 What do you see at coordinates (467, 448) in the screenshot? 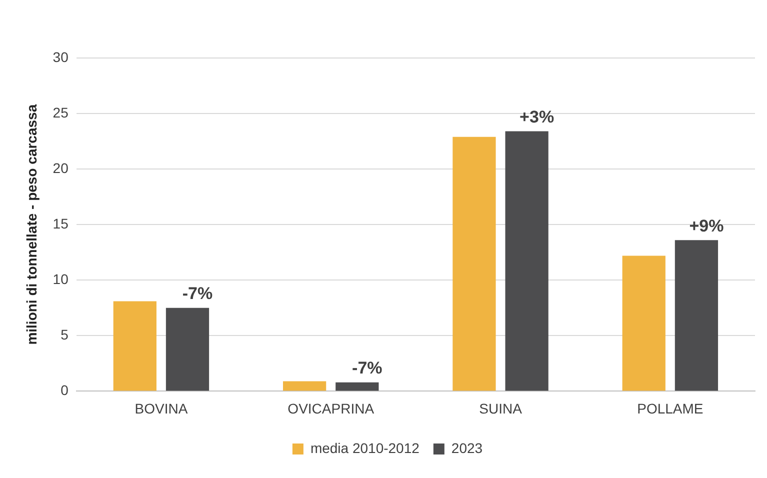
I see `legend-label: 2023` at bounding box center [467, 448].